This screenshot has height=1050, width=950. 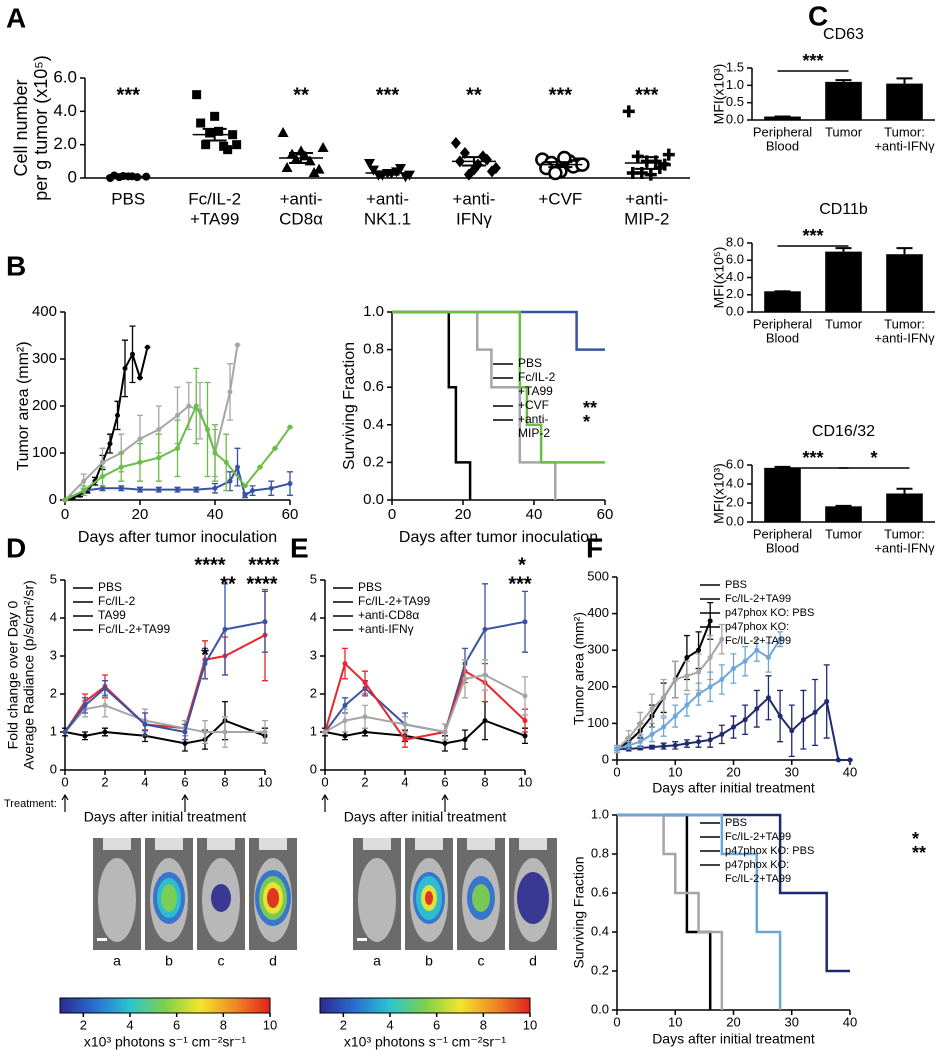 I want to click on legend-label: PBS, so click(x=736, y=823).